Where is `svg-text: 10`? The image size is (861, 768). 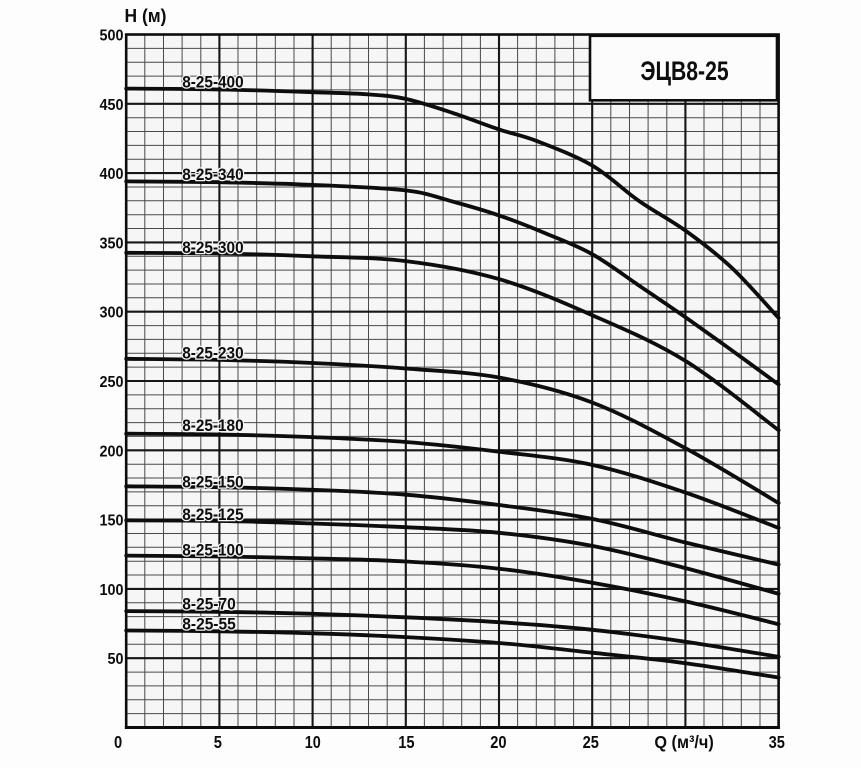
svg-text: 10 is located at coordinates (313, 742).